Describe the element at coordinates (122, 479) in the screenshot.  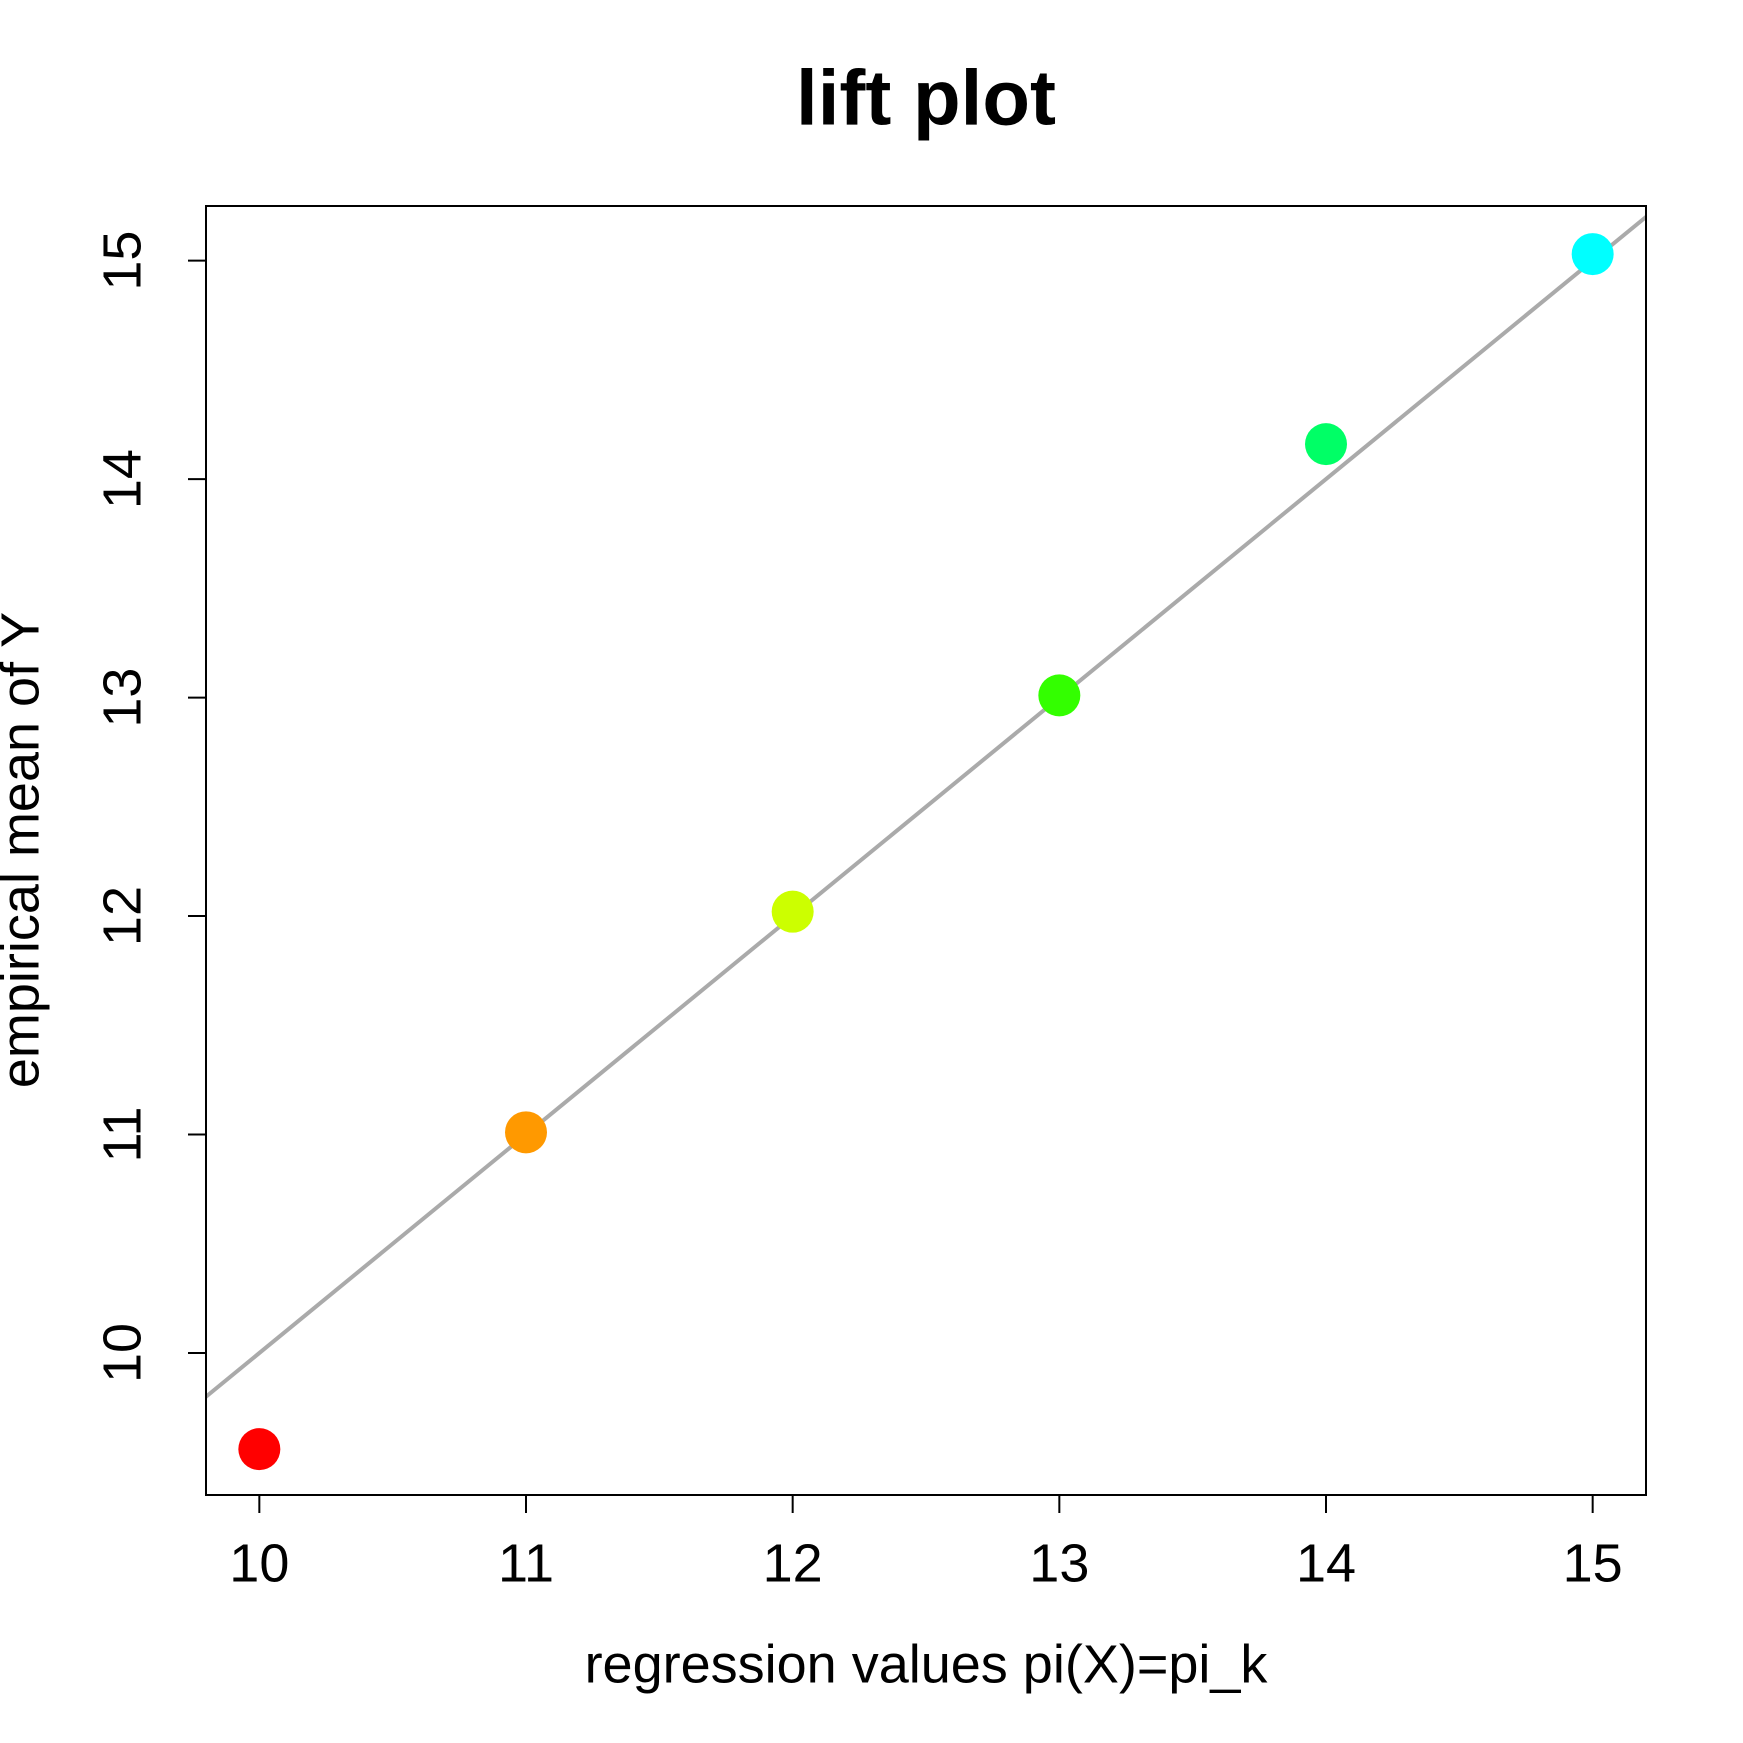
I see `y-tick-label: 14` at that location.